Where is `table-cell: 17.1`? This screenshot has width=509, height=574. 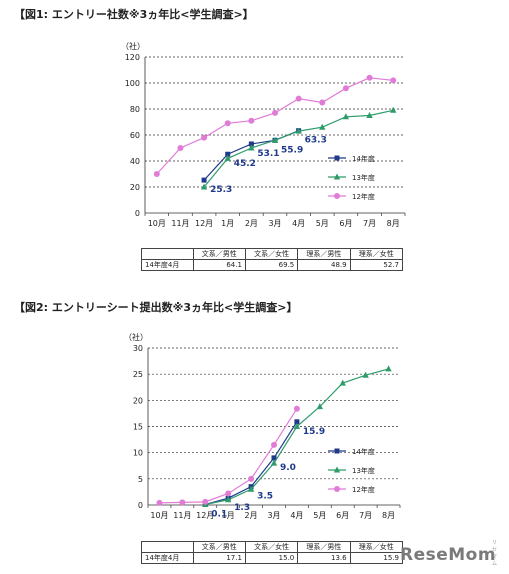
table-cell: 17.1 is located at coordinates (219, 558).